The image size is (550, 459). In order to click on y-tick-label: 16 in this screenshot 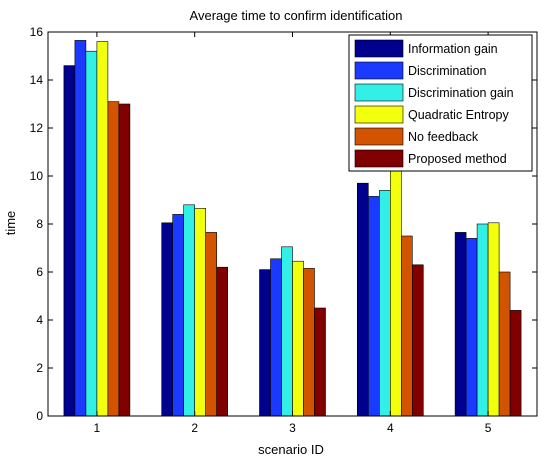, I will do `click(37, 32)`.